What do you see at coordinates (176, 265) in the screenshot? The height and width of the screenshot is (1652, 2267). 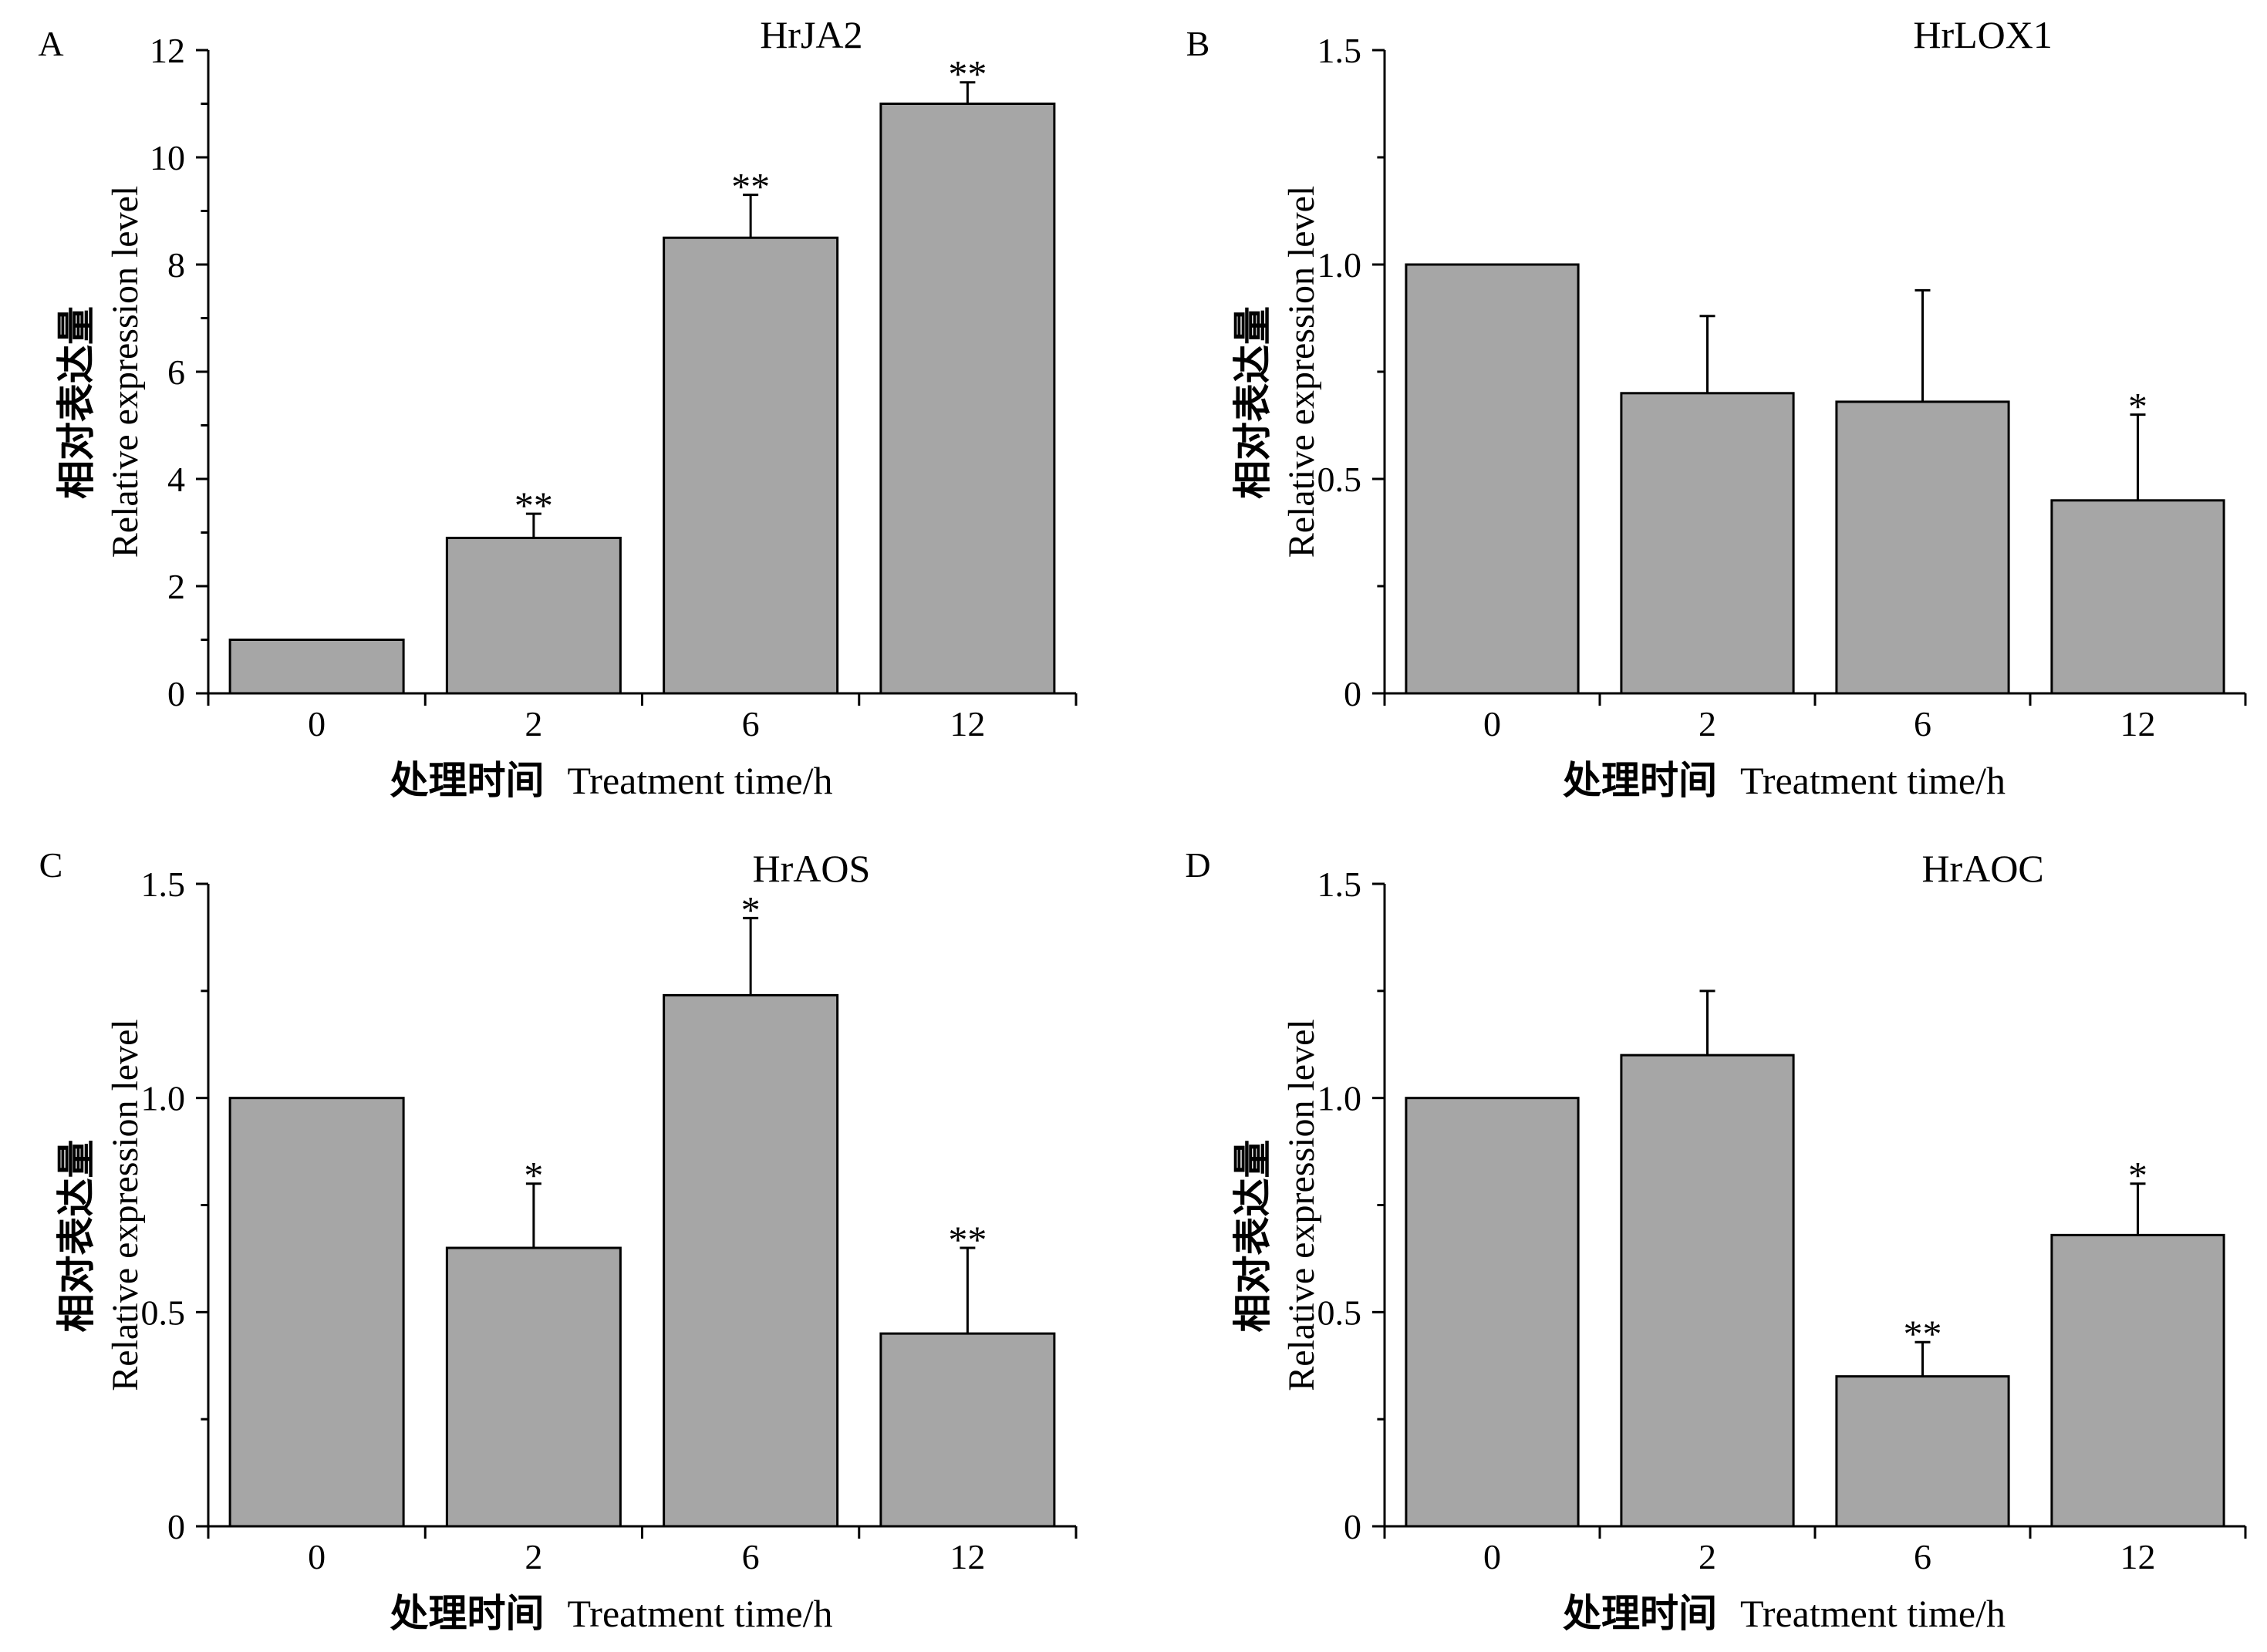 I see `y-tick-label: 8` at bounding box center [176, 265].